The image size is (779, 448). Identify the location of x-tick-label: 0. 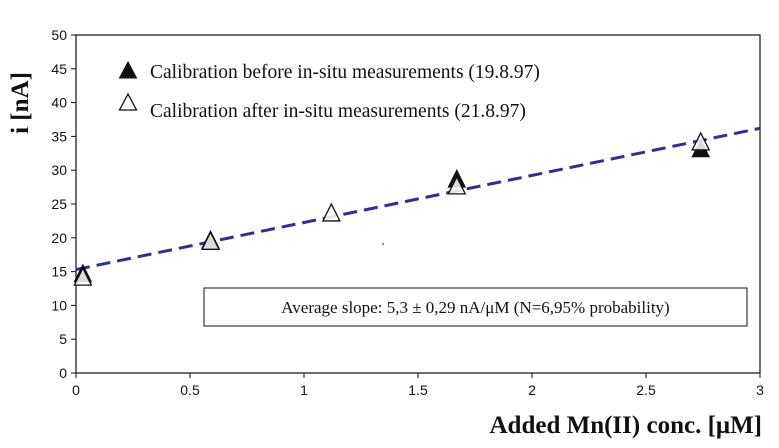
(76, 390).